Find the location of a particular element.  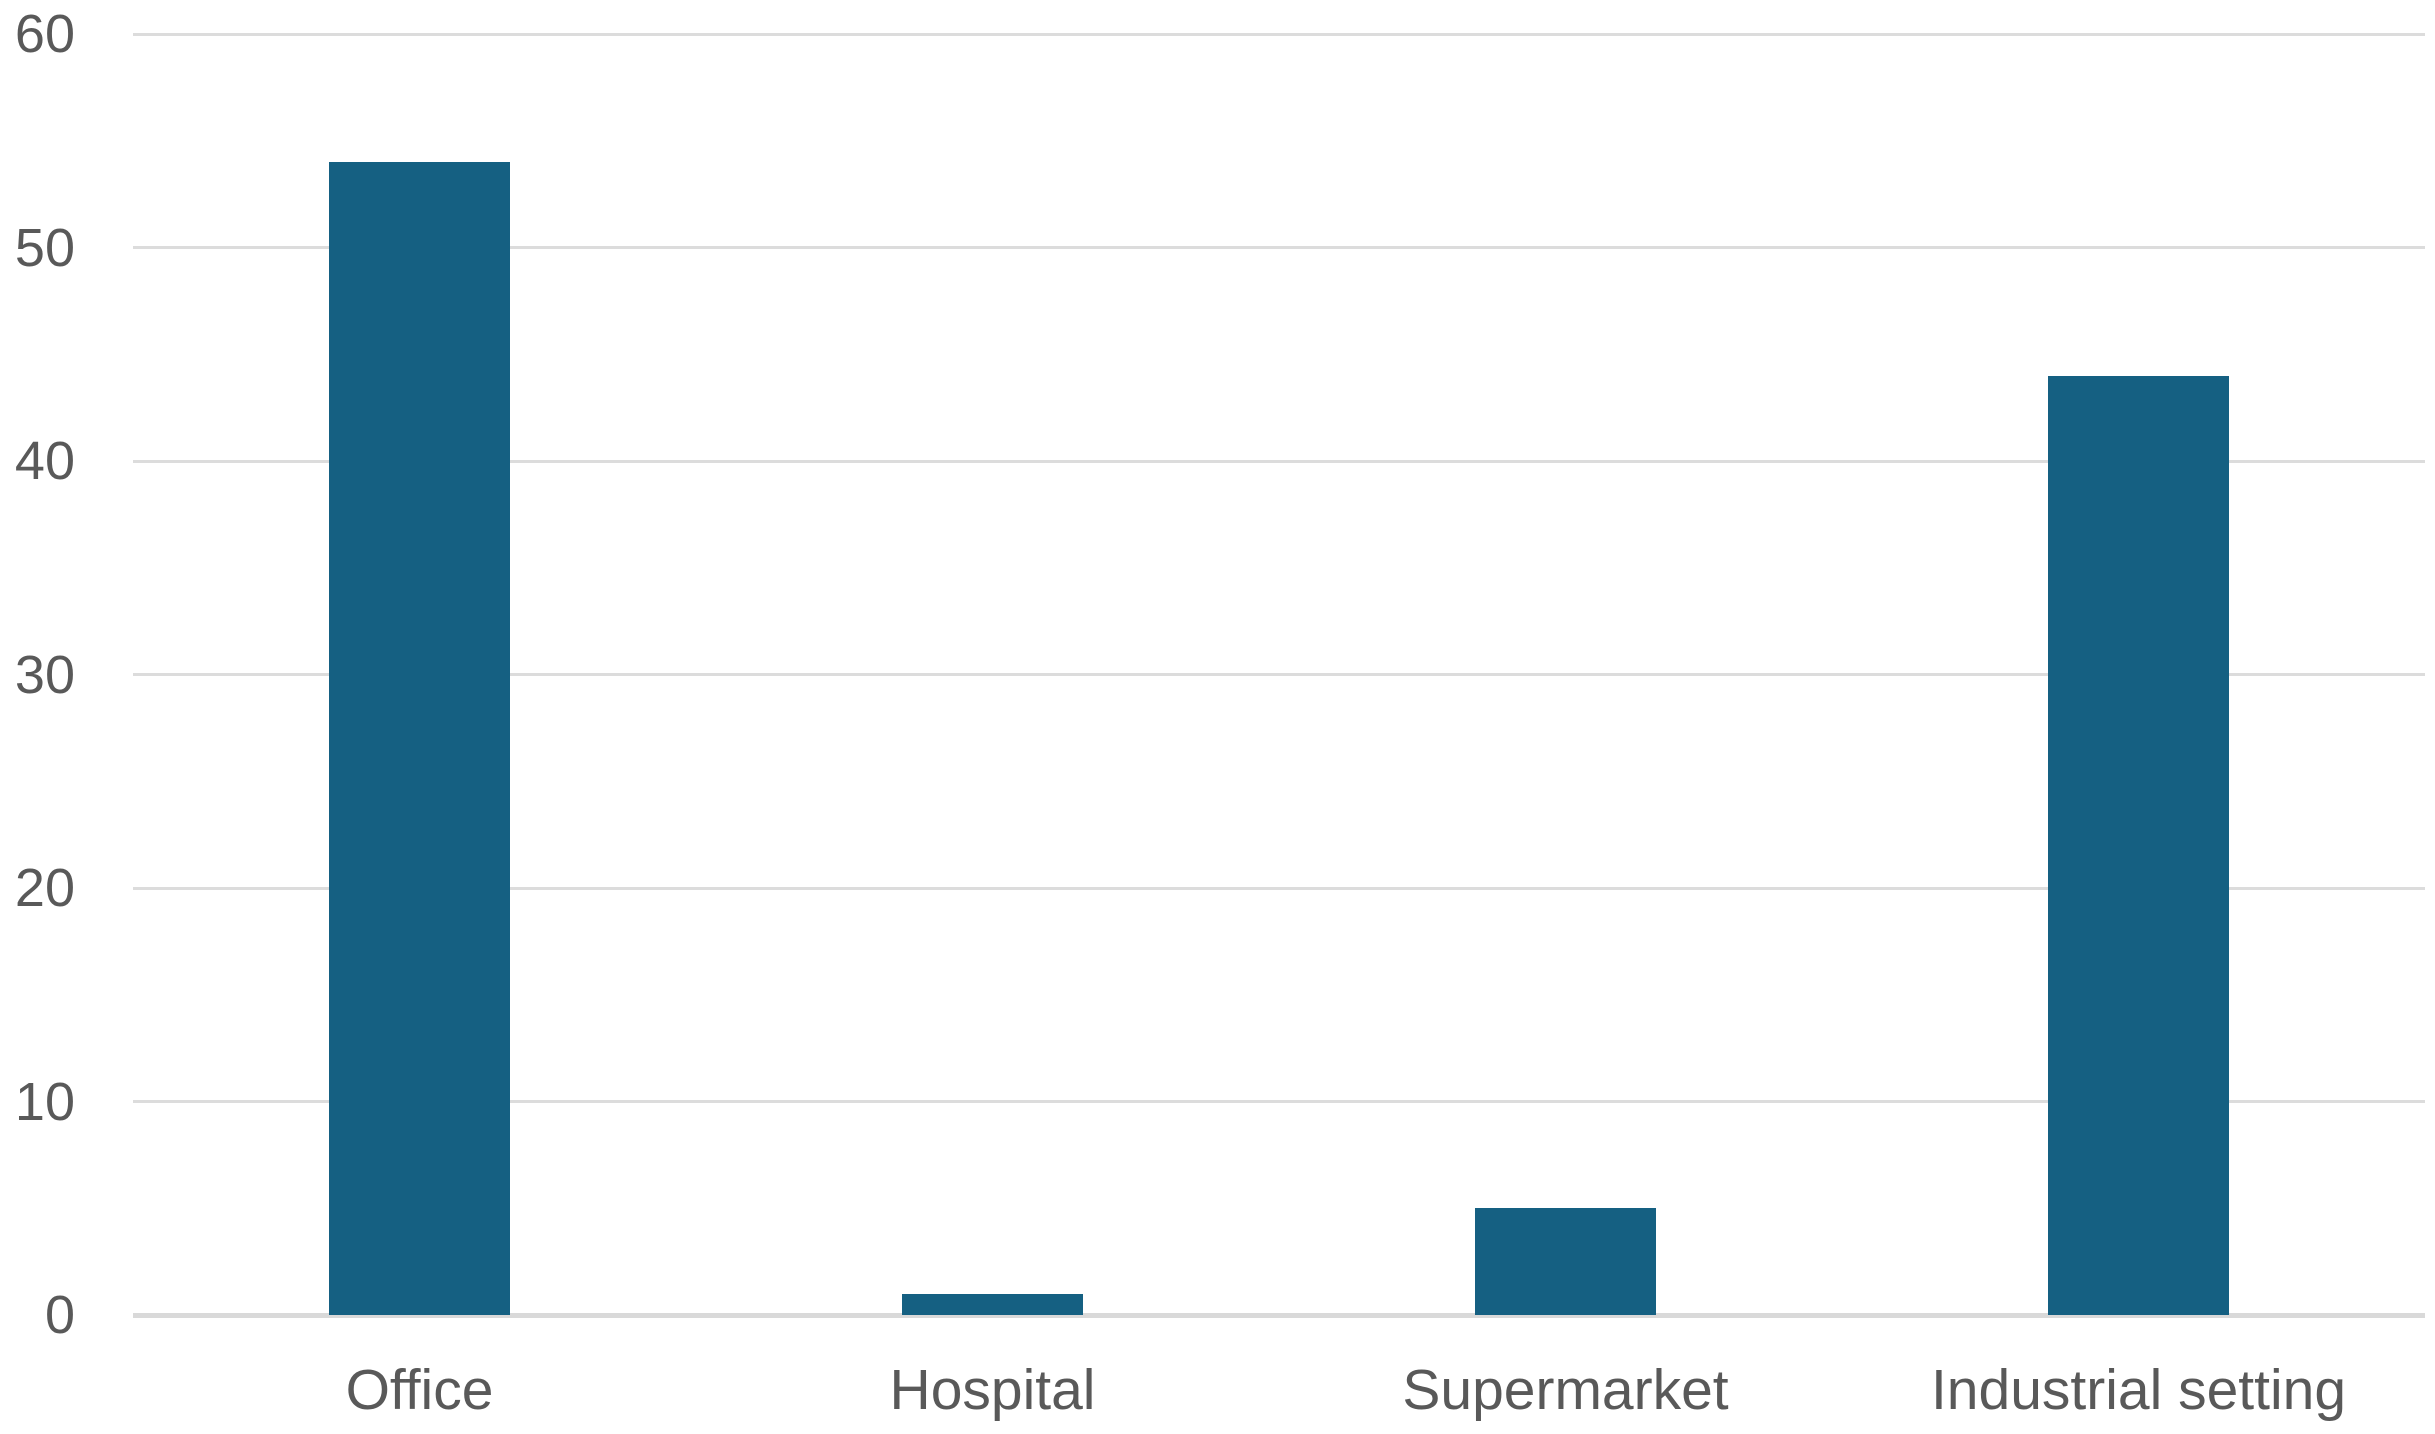

x-axis-line is located at coordinates (1279, 1315).